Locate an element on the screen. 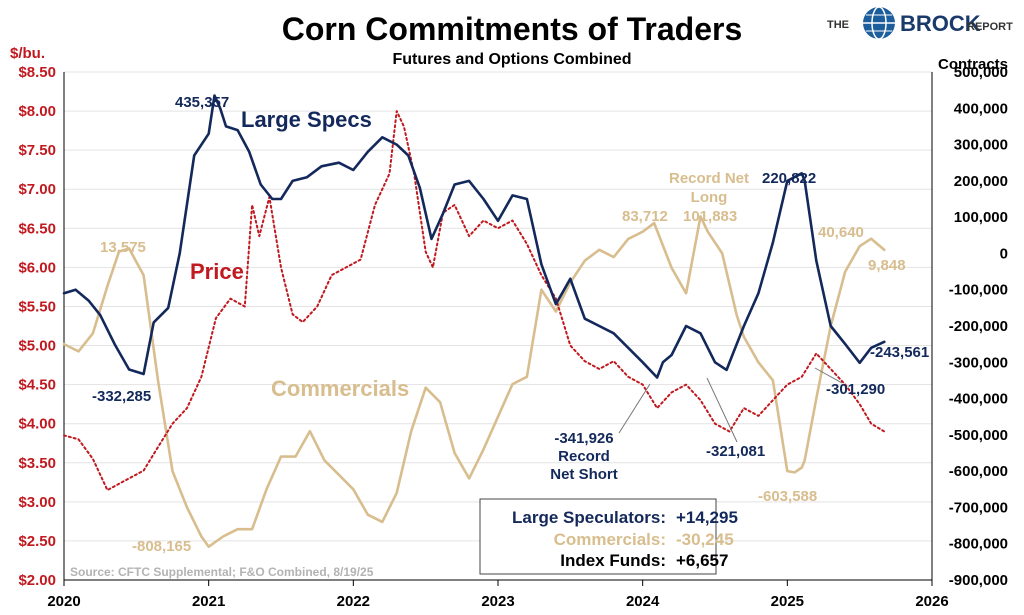 Image resolution: width=1024 pixels, height=615 pixels. annotation-net-short: Net Short is located at coordinates (584, 474).